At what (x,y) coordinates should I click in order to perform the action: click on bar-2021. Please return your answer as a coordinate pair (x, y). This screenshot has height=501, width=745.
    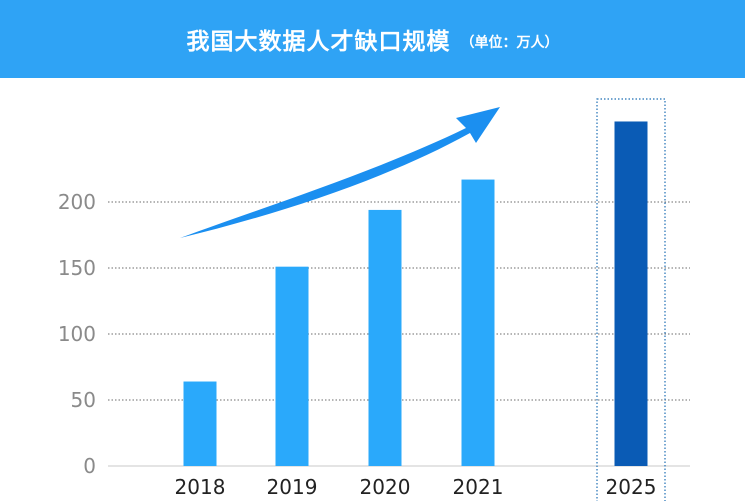
    Looking at the image, I should click on (478, 322).